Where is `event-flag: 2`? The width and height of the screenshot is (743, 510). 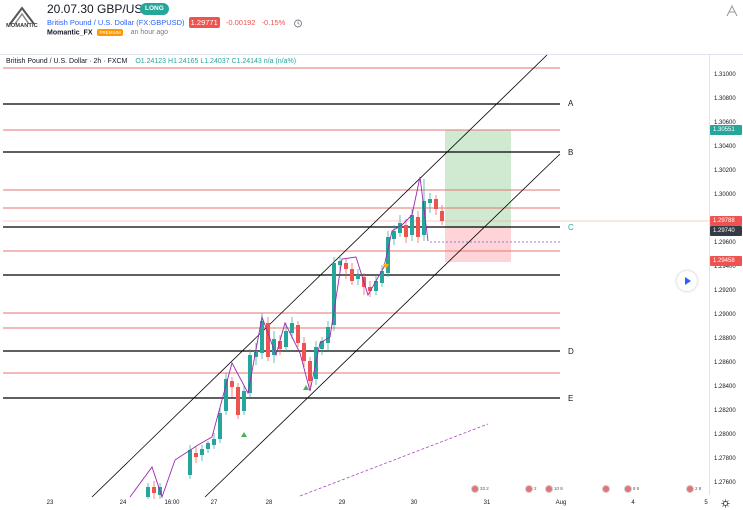
event-flag: 2 is located at coordinates (531, 489).